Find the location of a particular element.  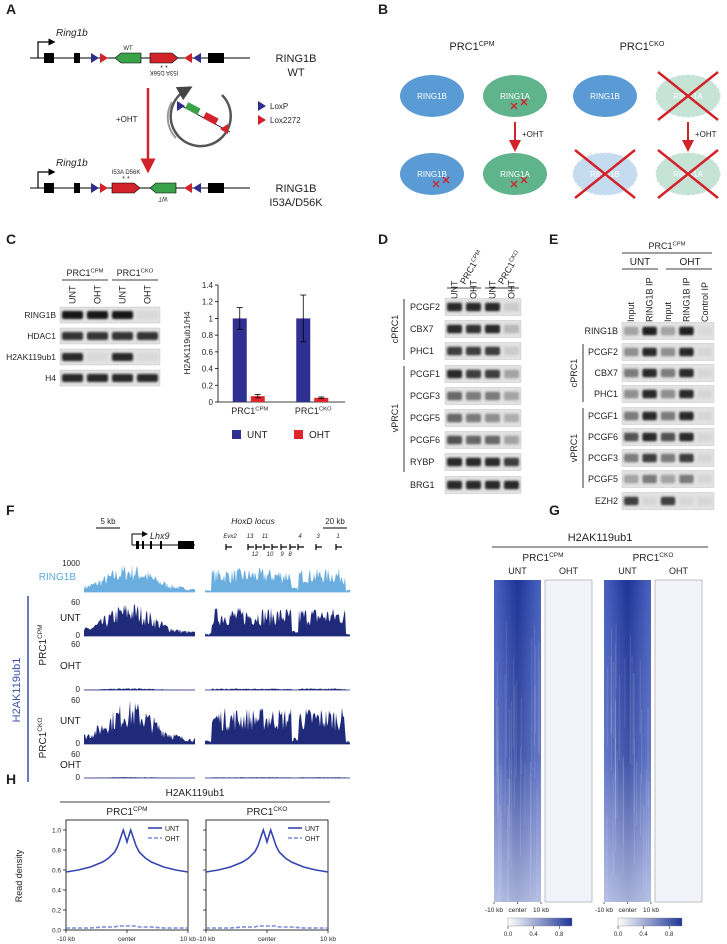

heatmap is located at coordinates (568, 741).